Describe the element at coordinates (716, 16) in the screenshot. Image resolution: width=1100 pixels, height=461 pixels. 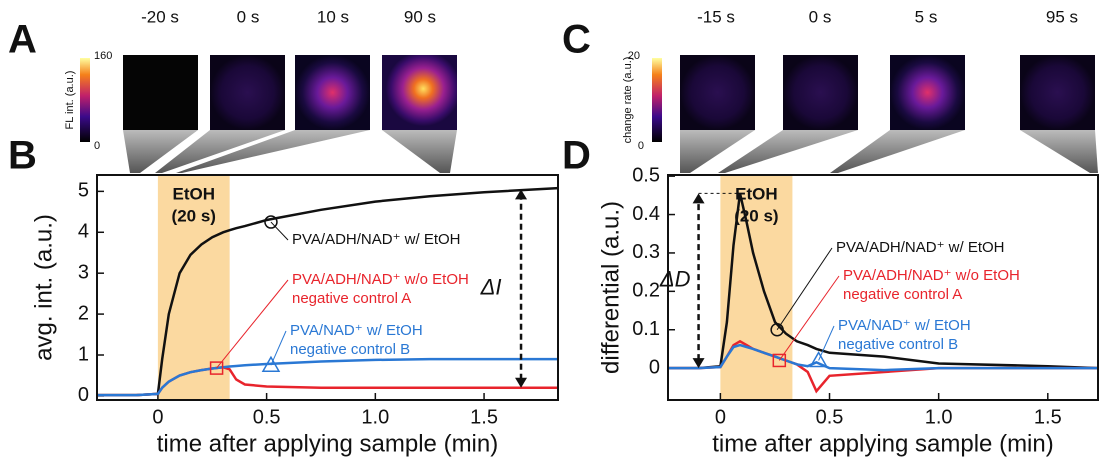
I see `time-label: -15 s` at that location.